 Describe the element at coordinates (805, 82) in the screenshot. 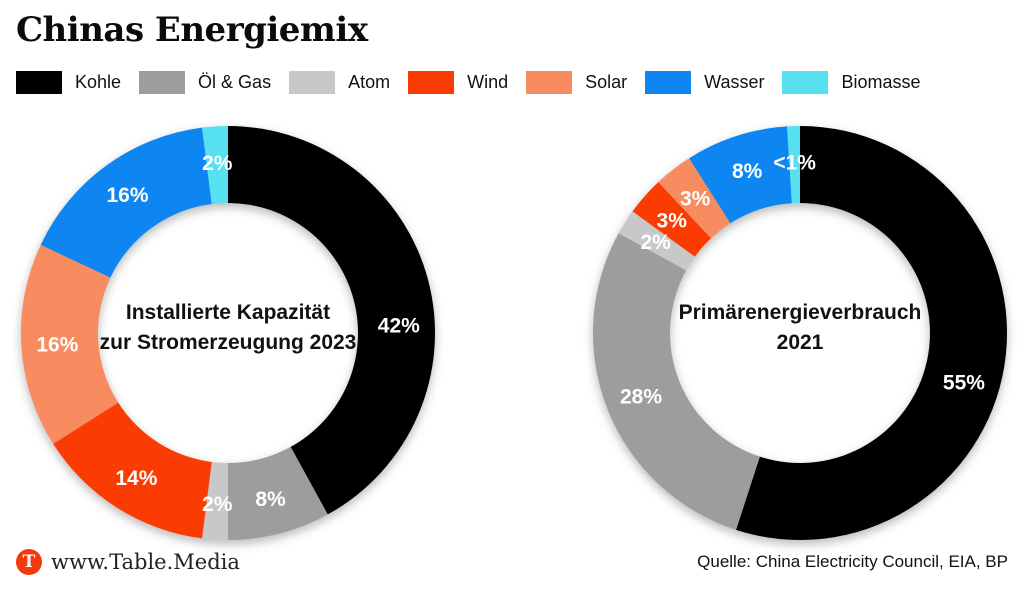

I see `biomasse-swatch` at that location.